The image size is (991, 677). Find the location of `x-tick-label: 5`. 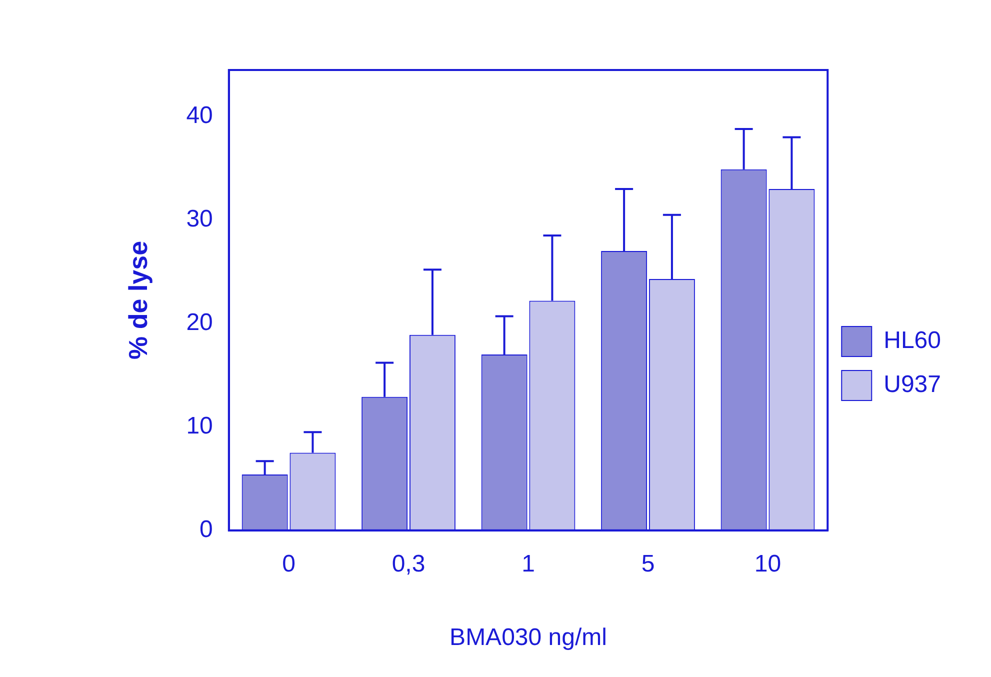

x-tick-label: 5 is located at coordinates (648, 564).